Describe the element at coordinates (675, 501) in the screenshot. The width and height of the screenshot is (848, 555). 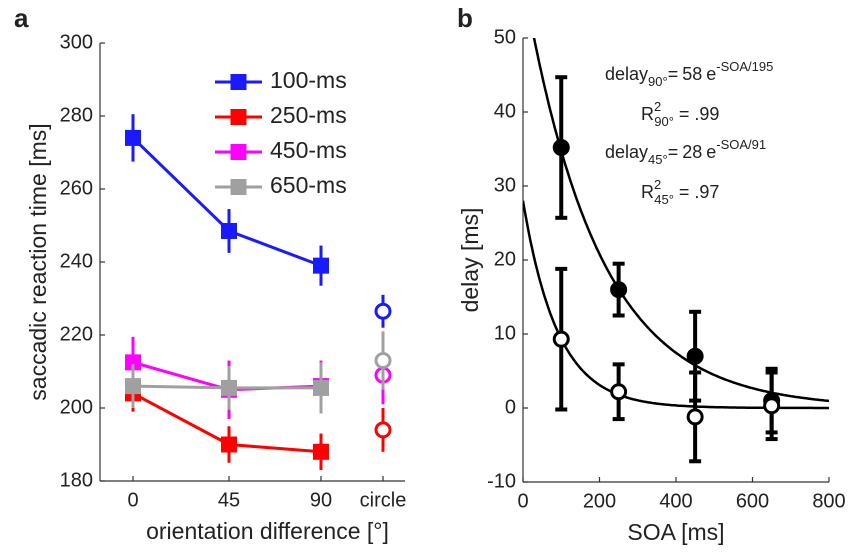
I see `x-tick-label: 400` at that location.